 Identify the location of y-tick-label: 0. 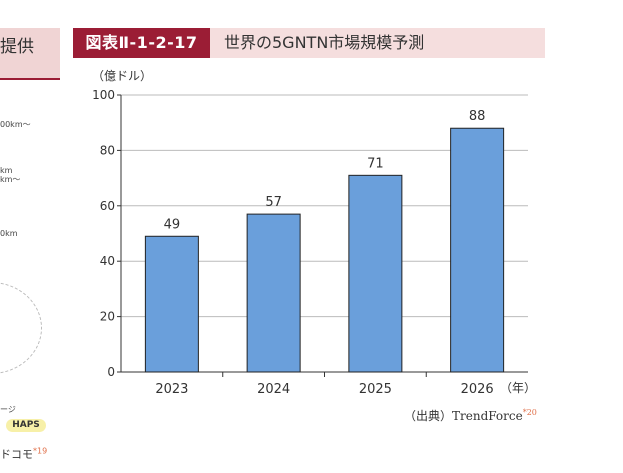
(111, 372).